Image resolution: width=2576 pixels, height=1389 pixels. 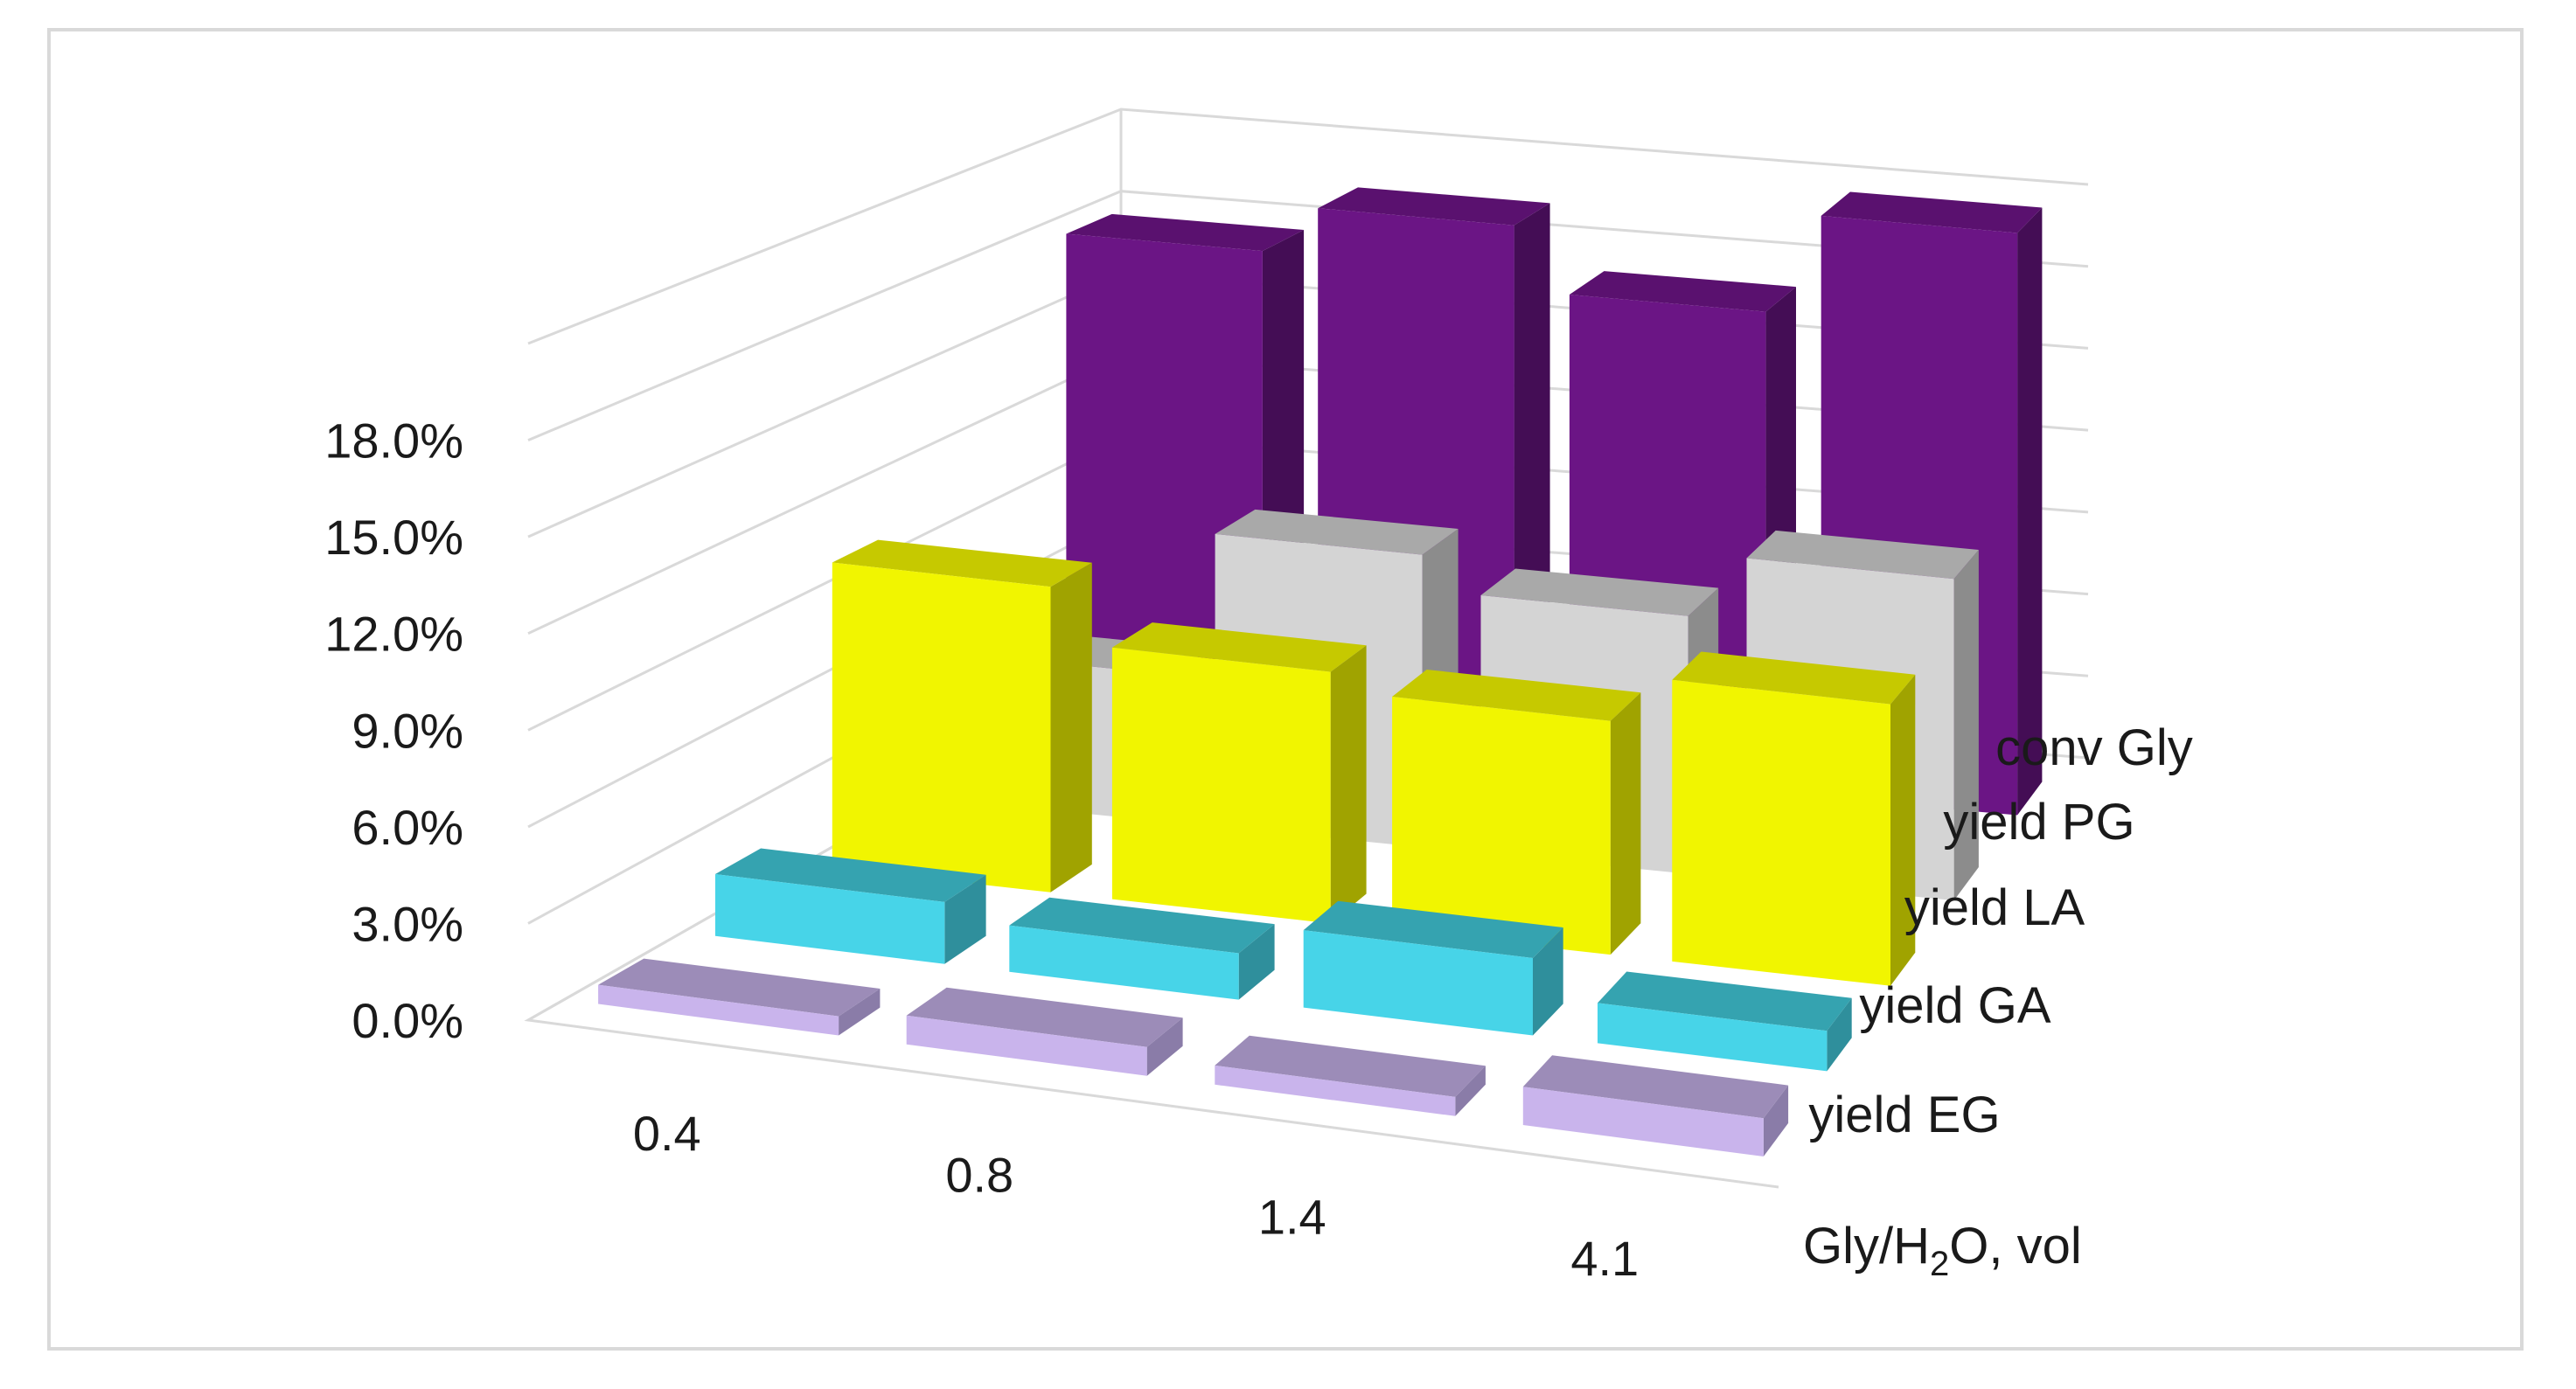 What do you see at coordinates (393, 537) in the screenshot?
I see `y-tick-label: 15.0%` at bounding box center [393, 537].